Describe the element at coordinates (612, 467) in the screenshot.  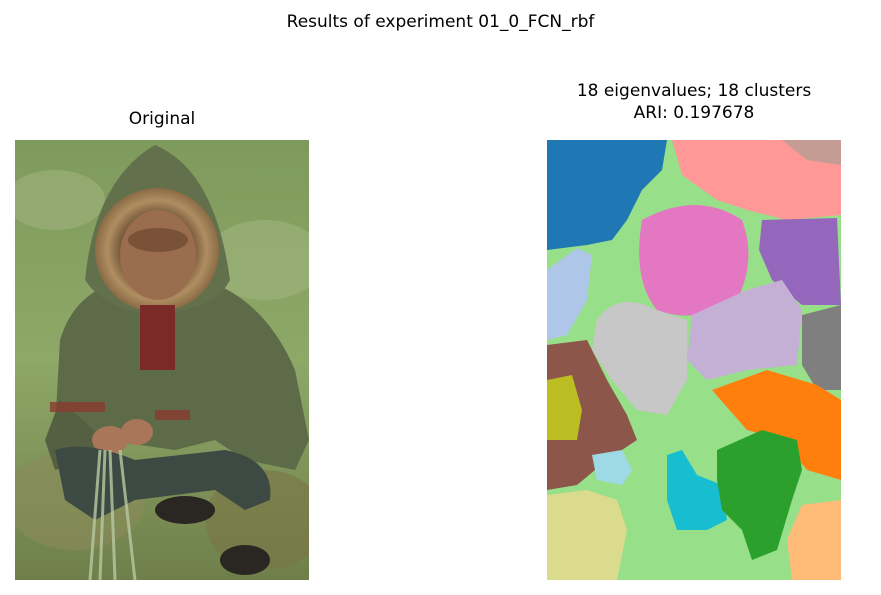
I see `segment-cyan-light` at that location.